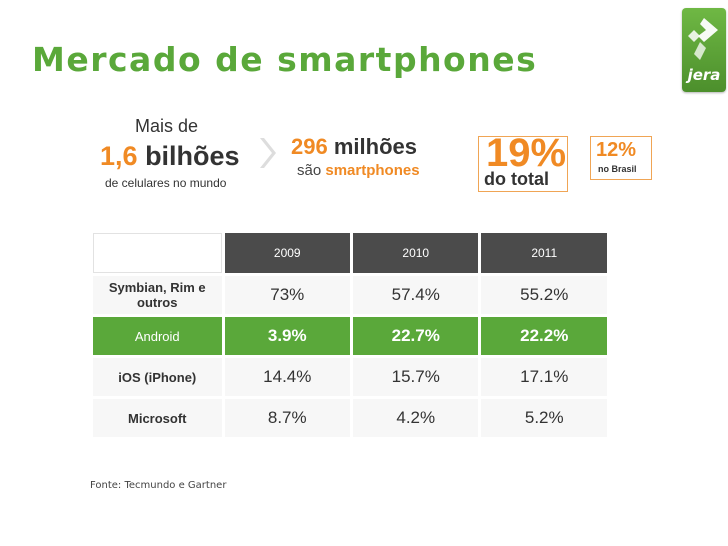 Image resolution: width=728 pixels, height=546 pixels. Describe the element at coordinates (616, 150) in the screenshot. I see `brasil-share-pct: 12%` at that location.